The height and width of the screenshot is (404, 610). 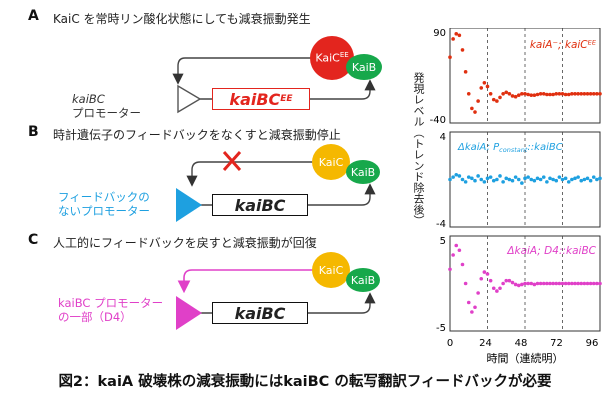 I want to click on panel-a-kaic-text: KaiCEE, so click(x=332, y=58).